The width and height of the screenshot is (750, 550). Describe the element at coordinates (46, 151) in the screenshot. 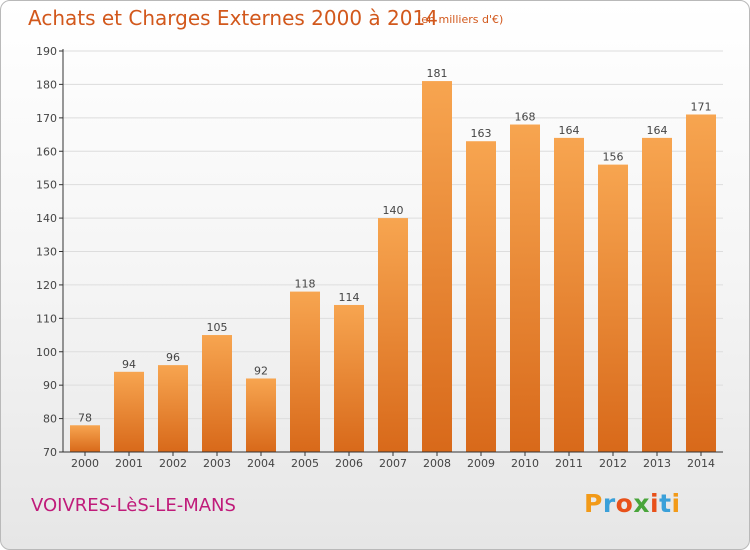

I see `y-tick-label: 160` at that location.